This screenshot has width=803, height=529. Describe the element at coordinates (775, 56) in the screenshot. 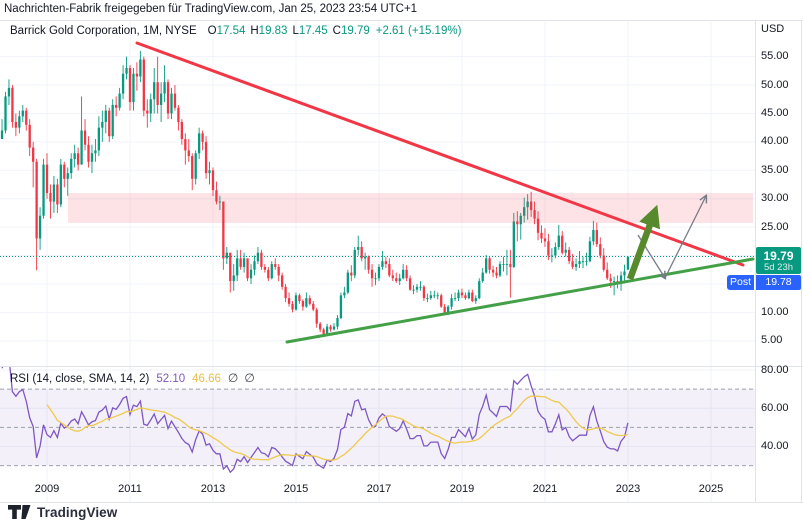

I see `price-tick: 55.00` at that location.